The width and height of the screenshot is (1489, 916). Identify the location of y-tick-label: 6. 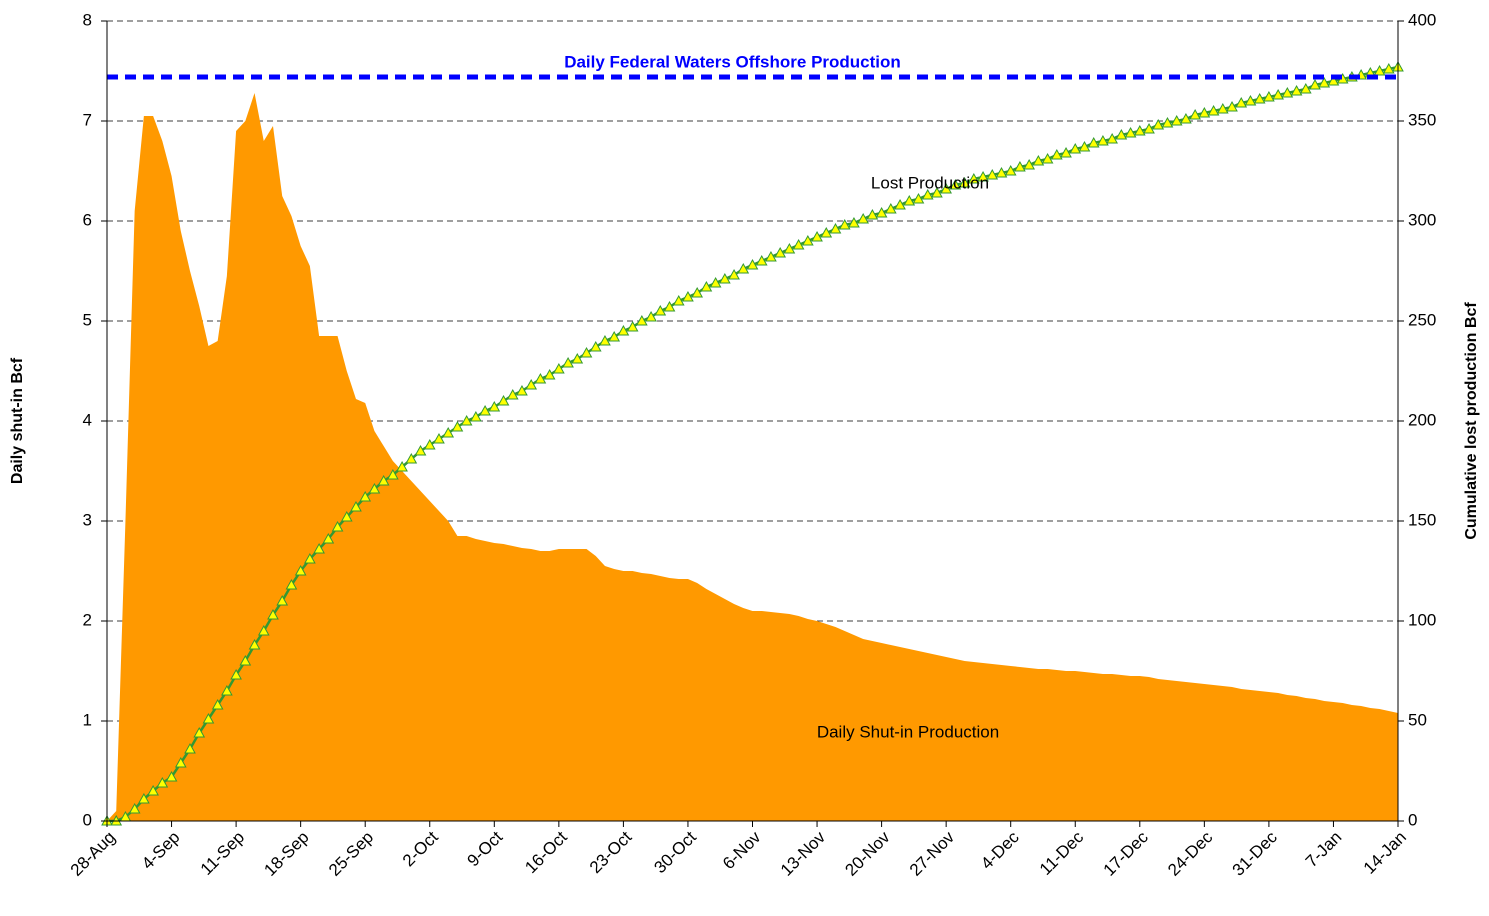
(87, 219).